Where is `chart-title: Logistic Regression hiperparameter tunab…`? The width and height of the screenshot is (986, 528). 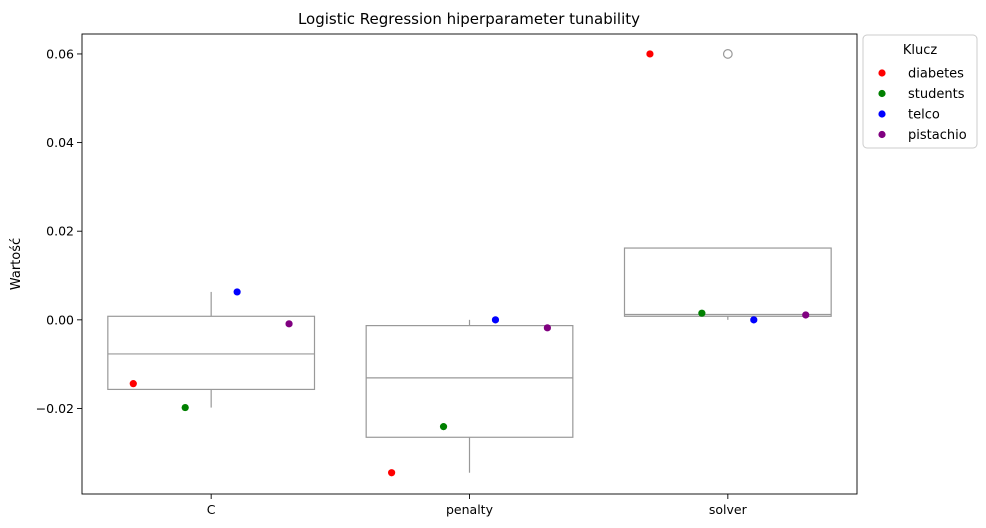 chart-title: Logistic Regression hiperparameter tunab… is located at coordinates (469, 19).